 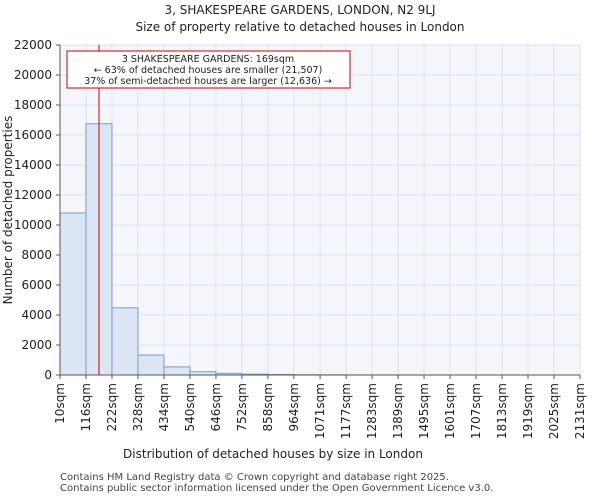 I want to click on x-tick-label: 1707sqm, so click(x=476, y=411).